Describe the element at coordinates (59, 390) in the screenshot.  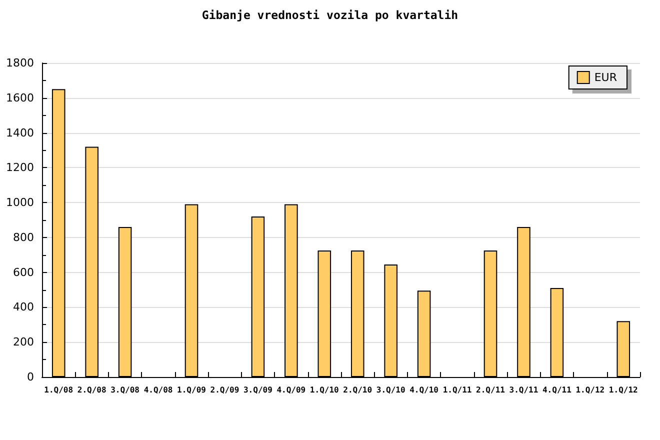
I see `x-tick-label: 1.Q/08` at that location.